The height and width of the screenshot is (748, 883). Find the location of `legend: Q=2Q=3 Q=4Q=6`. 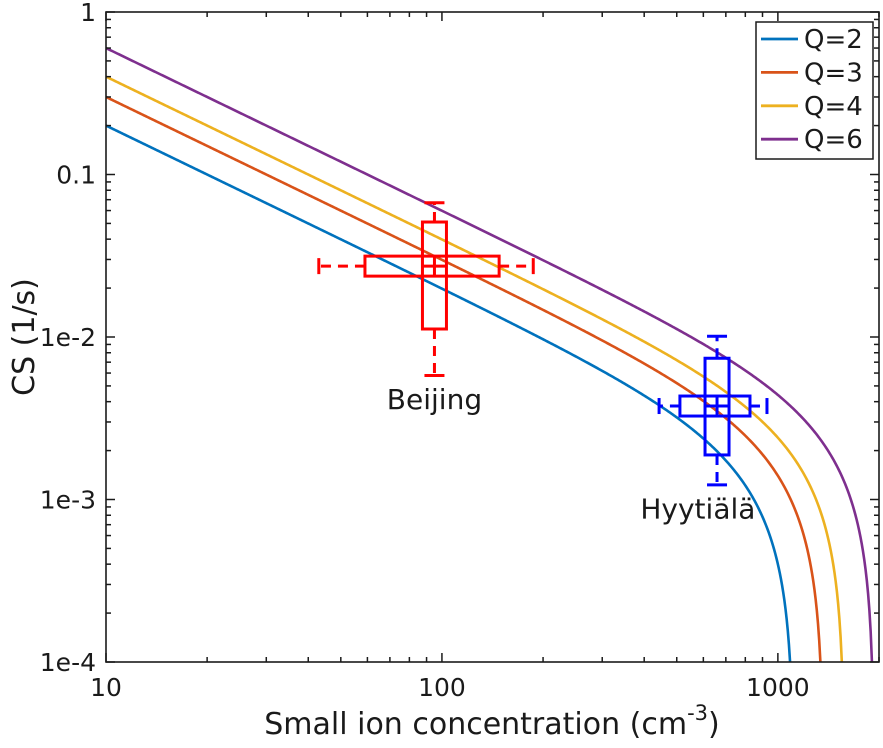

legend: Q=2Q=3 Q=4Q=6 is located at coordinates (814, 90).